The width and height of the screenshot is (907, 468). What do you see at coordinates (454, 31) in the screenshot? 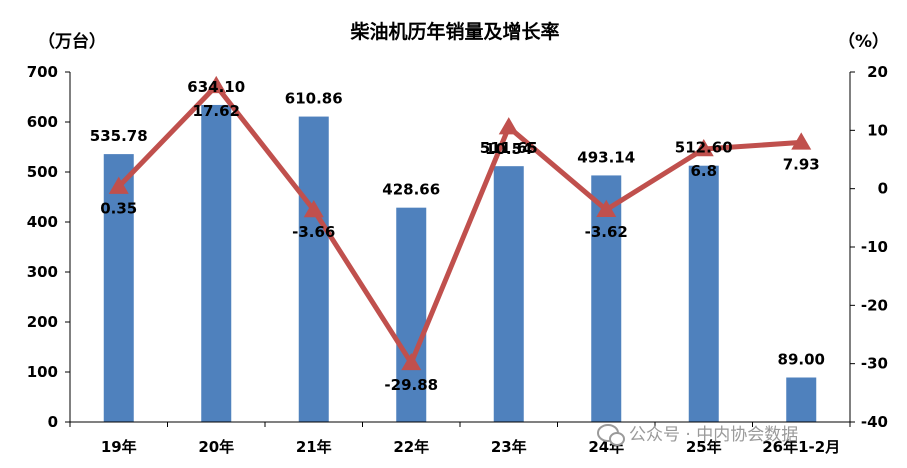
I see `chart-title: 柴油机历年销量及增长率` at bounding box center [454, 31].